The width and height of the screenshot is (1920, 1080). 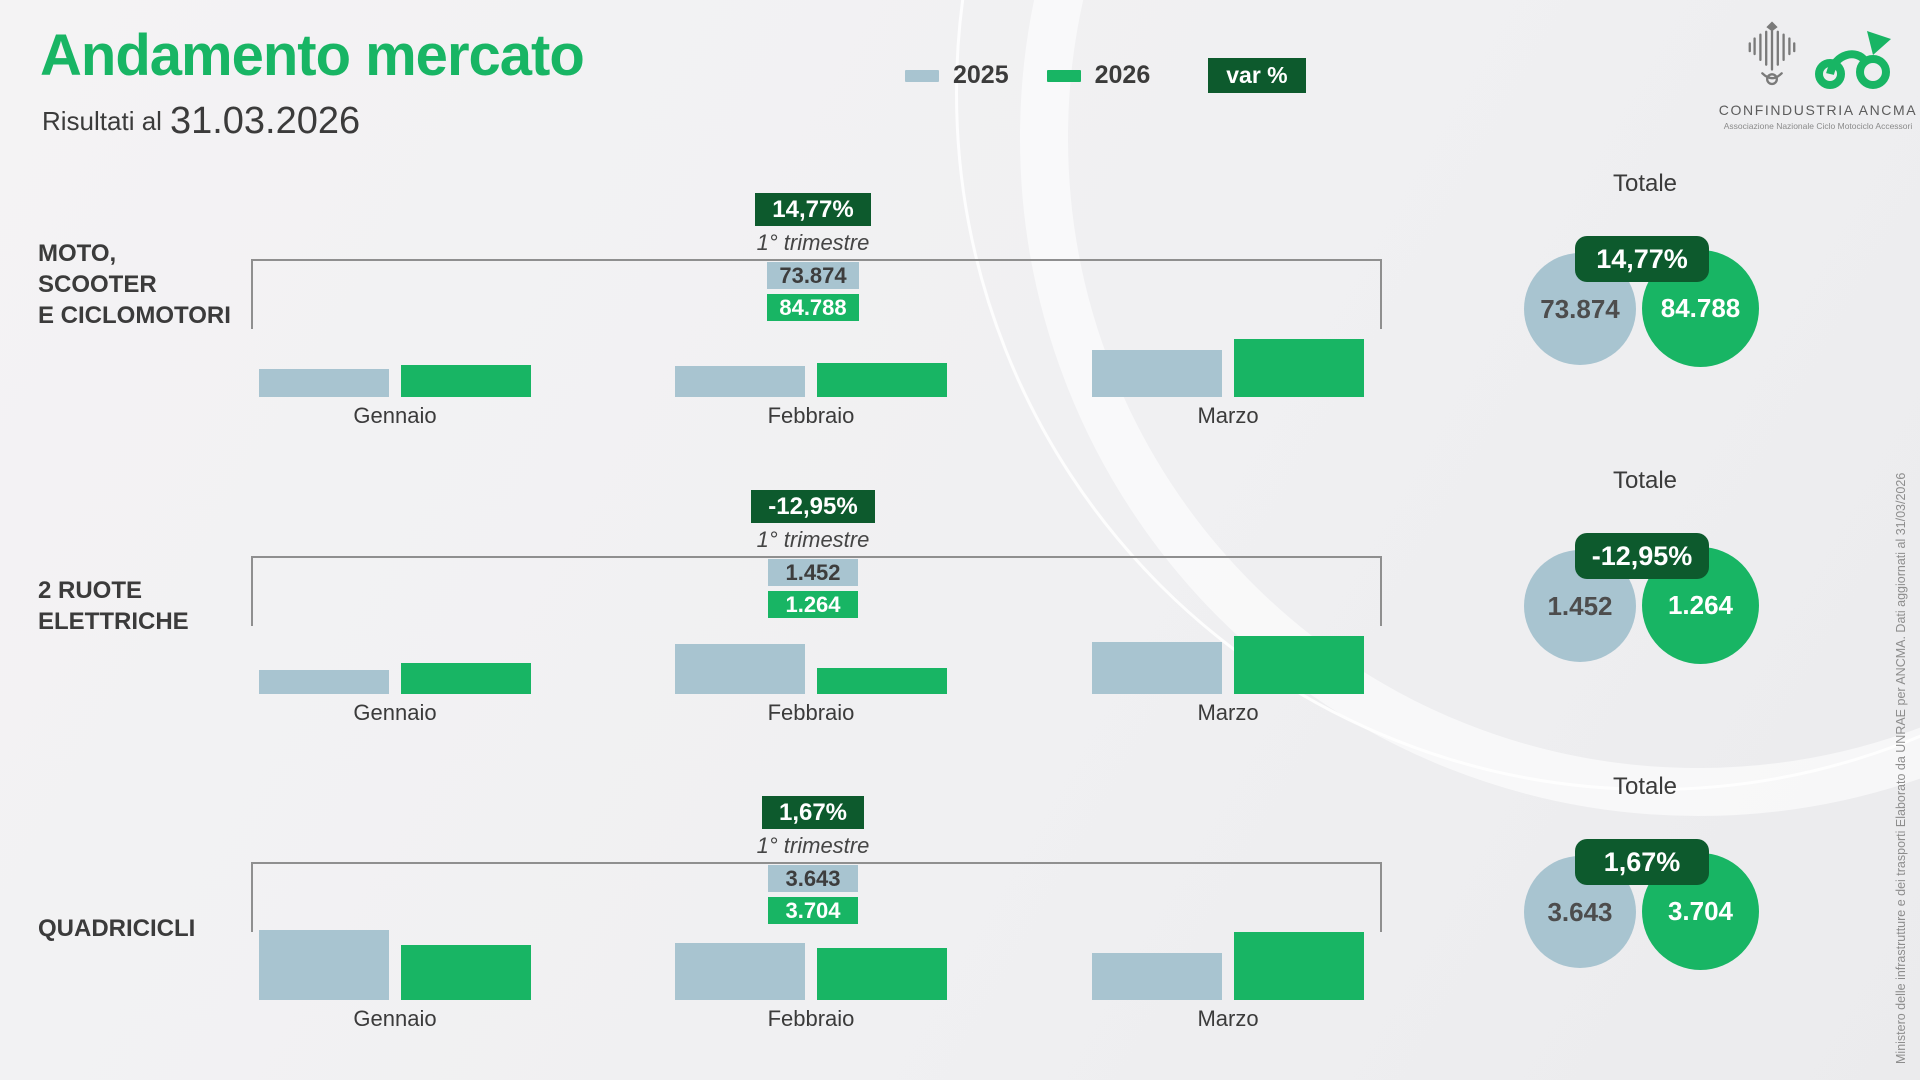 I want to click on quarter-summary: 1,67% 1° trimestre 3.643 3.704, so click(x=813, y=860).